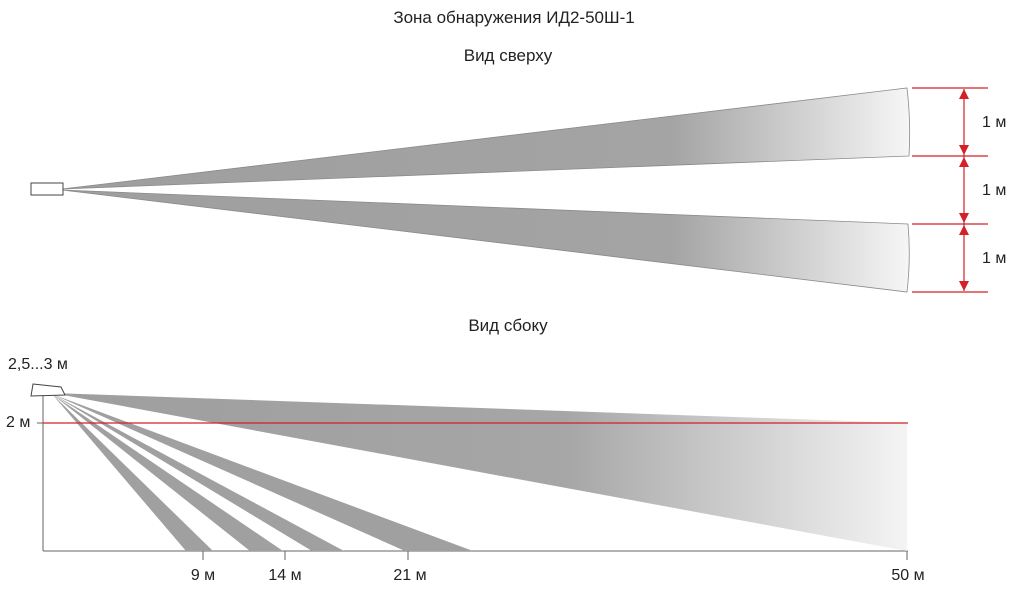  I want to click on side-beam-9m, so click(132, 472).